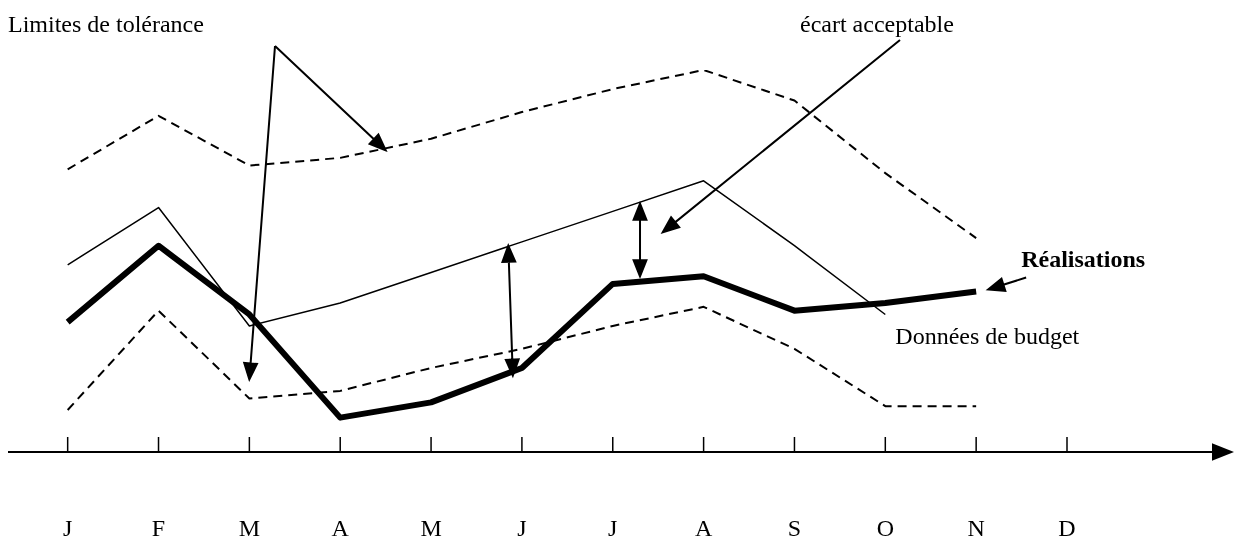 This screenshot has height=541, width=1236. What do you see at coordinates (794, 527) in the screenshot?
I see `x-tick-label: S` at bounding box center [794, 527].